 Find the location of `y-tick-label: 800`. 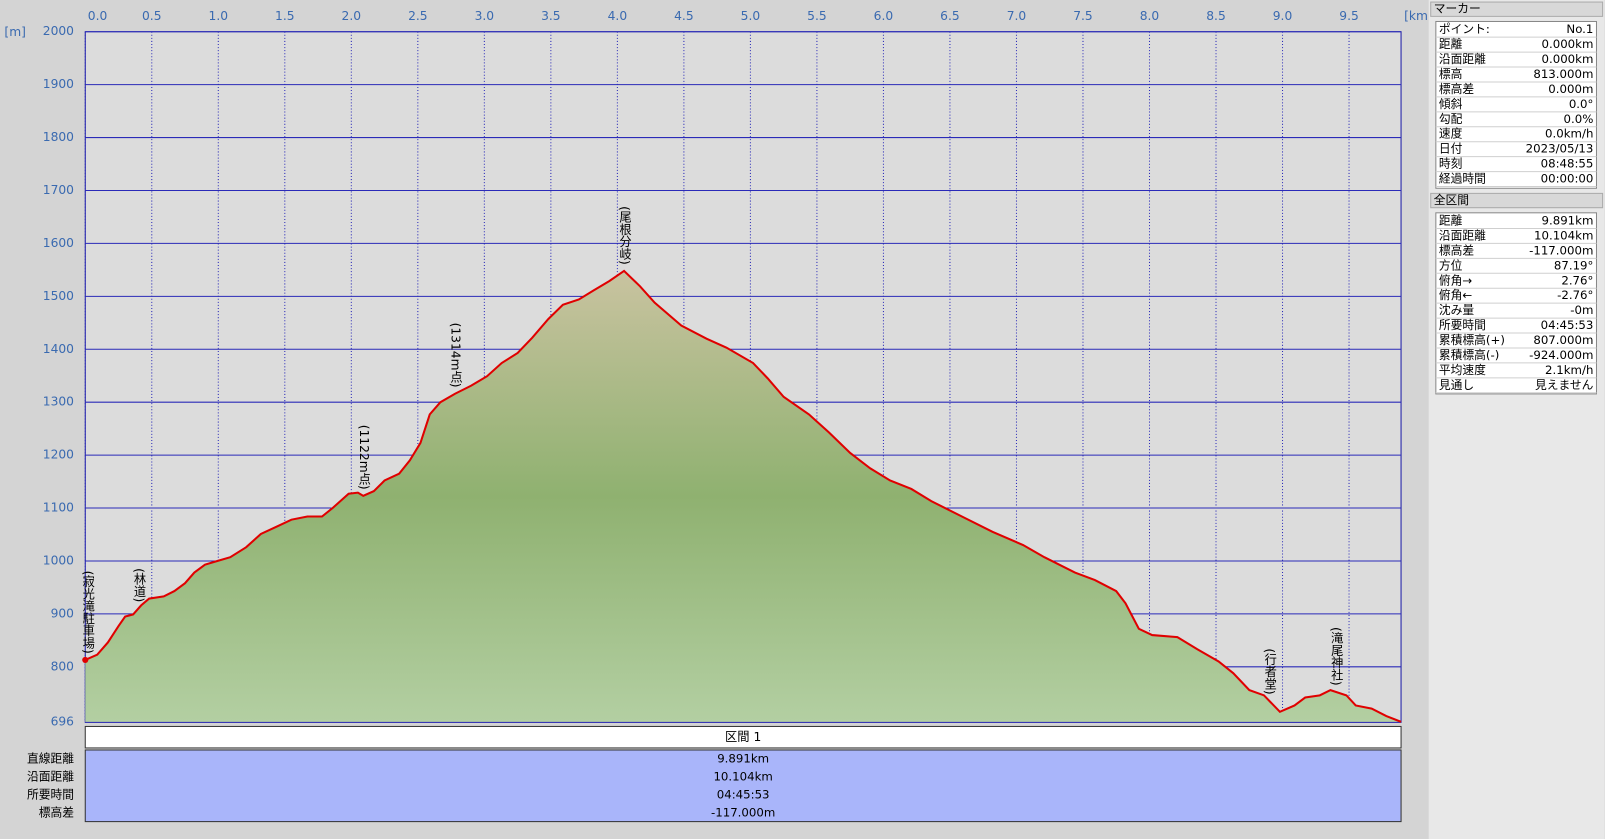

y-tick-label: 800 is located at coordinates (62, 666).